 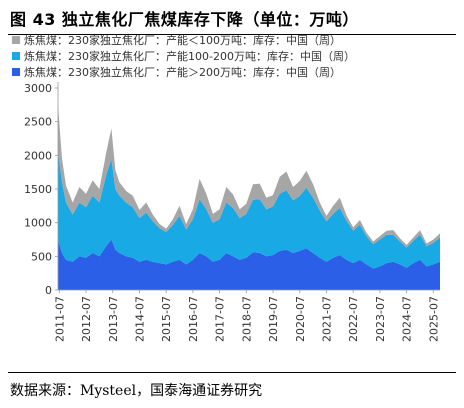 What do you see at coordinates (38, 88) in the screenshot?
I see `y-tick-label: 3000` at bounding box center [38, 88].